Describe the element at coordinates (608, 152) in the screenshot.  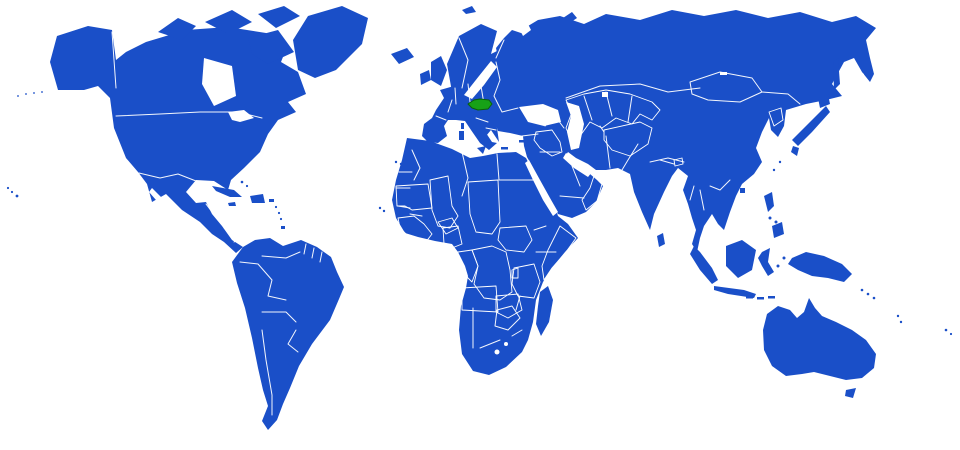
I see `border-iran-pakistan` at that location.